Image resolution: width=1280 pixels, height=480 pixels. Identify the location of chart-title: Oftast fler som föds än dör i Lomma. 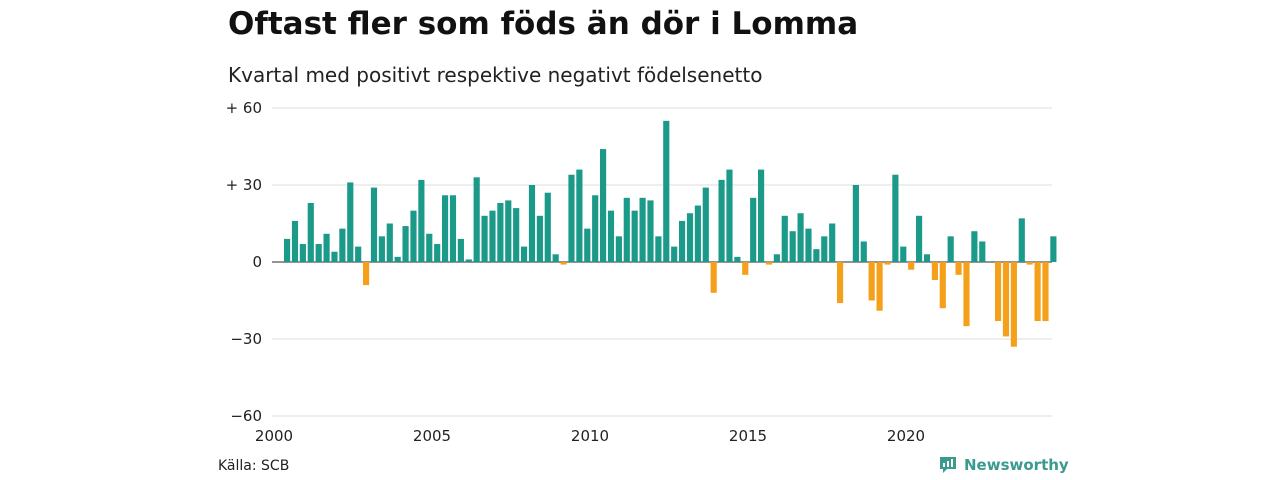
(543, 24).